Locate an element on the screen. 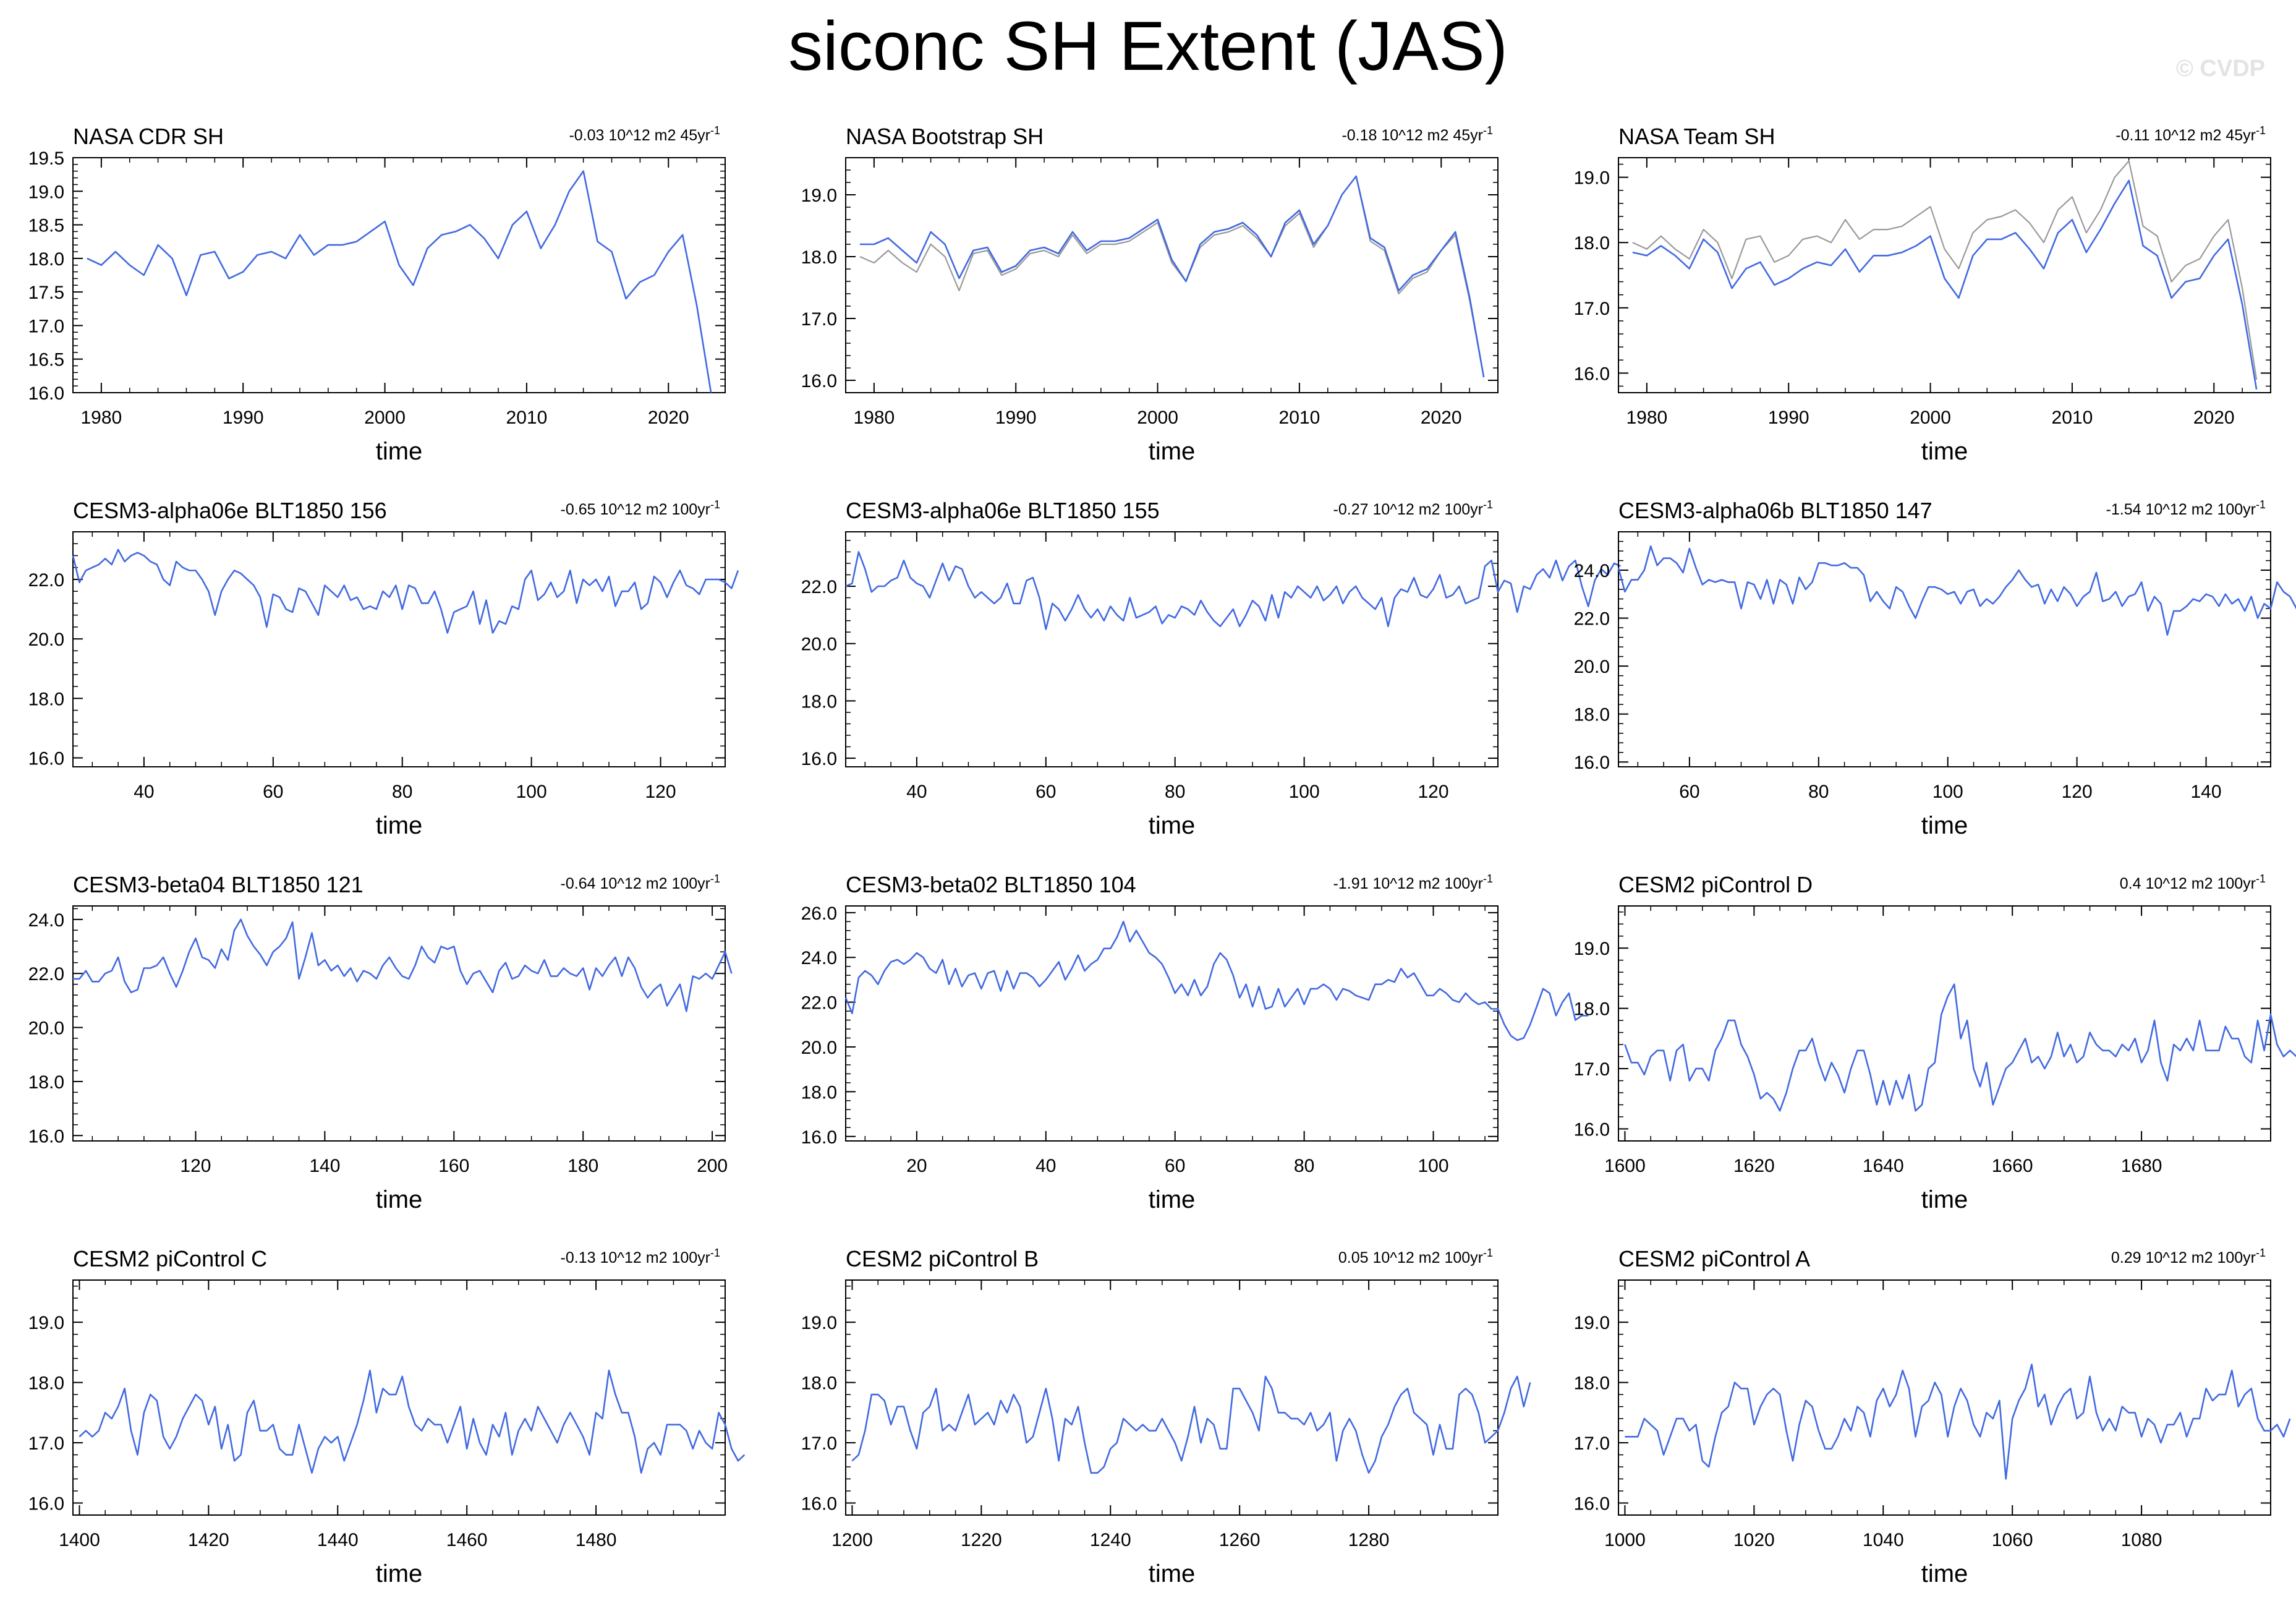  x-tick-label: 20 is located at coordinates (917, 1166).